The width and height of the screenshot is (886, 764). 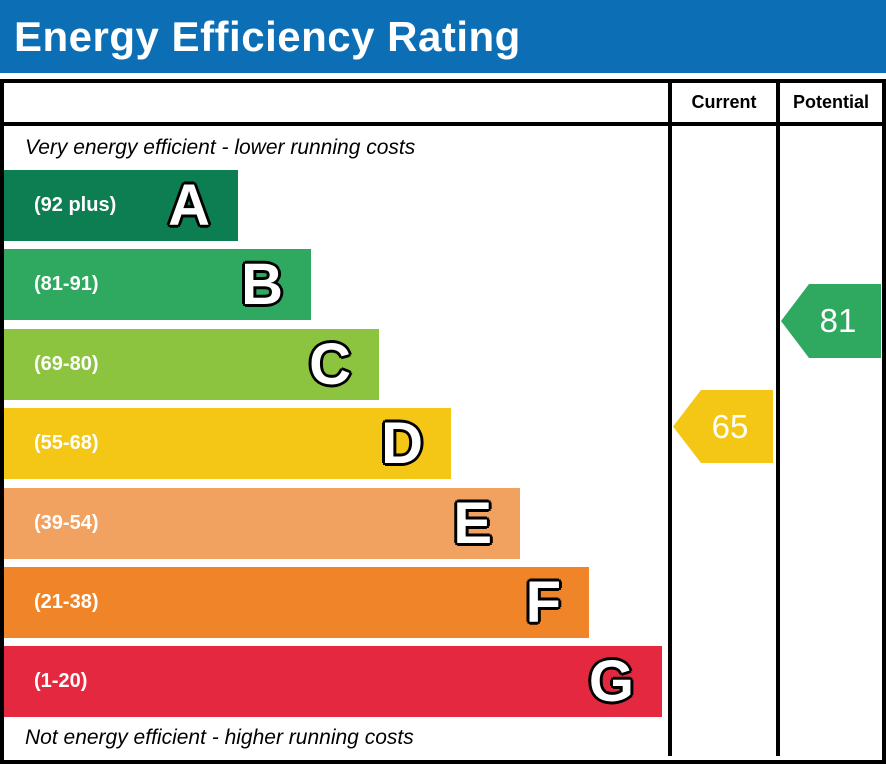 I want to click on column-divider-current, so click(x=670, y=419).